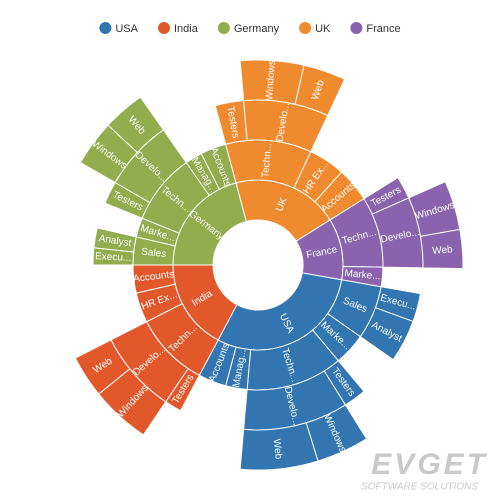  Describe the element at coordinates (281, 204) in the screenshot. I see `country-label: UK` at that location.